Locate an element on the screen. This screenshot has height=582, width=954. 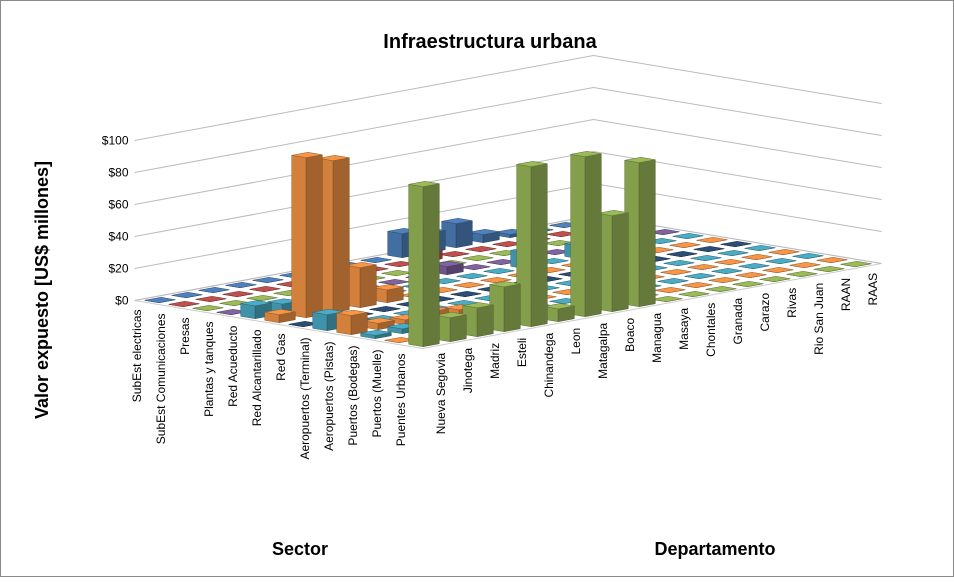
x-tick-label: Red Acueducto is located at coordinates (233, 366).